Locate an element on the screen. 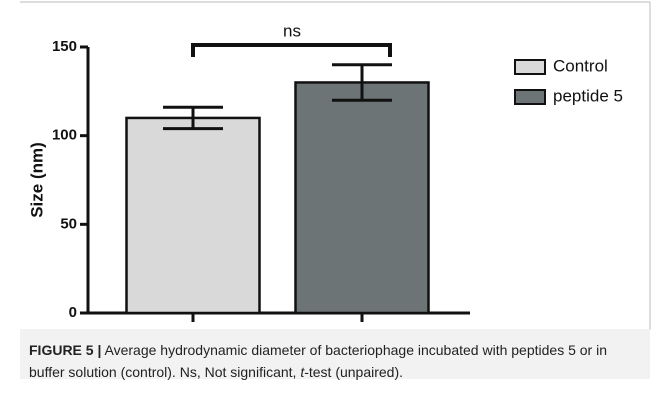 The width and height of the screenshot is (659, 406). caption-text: t is located at coordinates (302, 372).